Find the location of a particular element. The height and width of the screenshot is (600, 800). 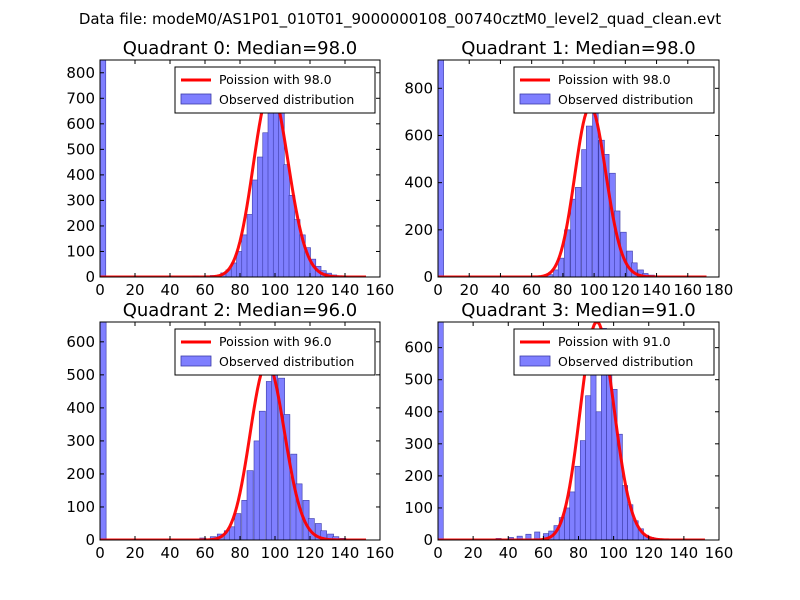

plot-frame is located at coordinates (578, 168).